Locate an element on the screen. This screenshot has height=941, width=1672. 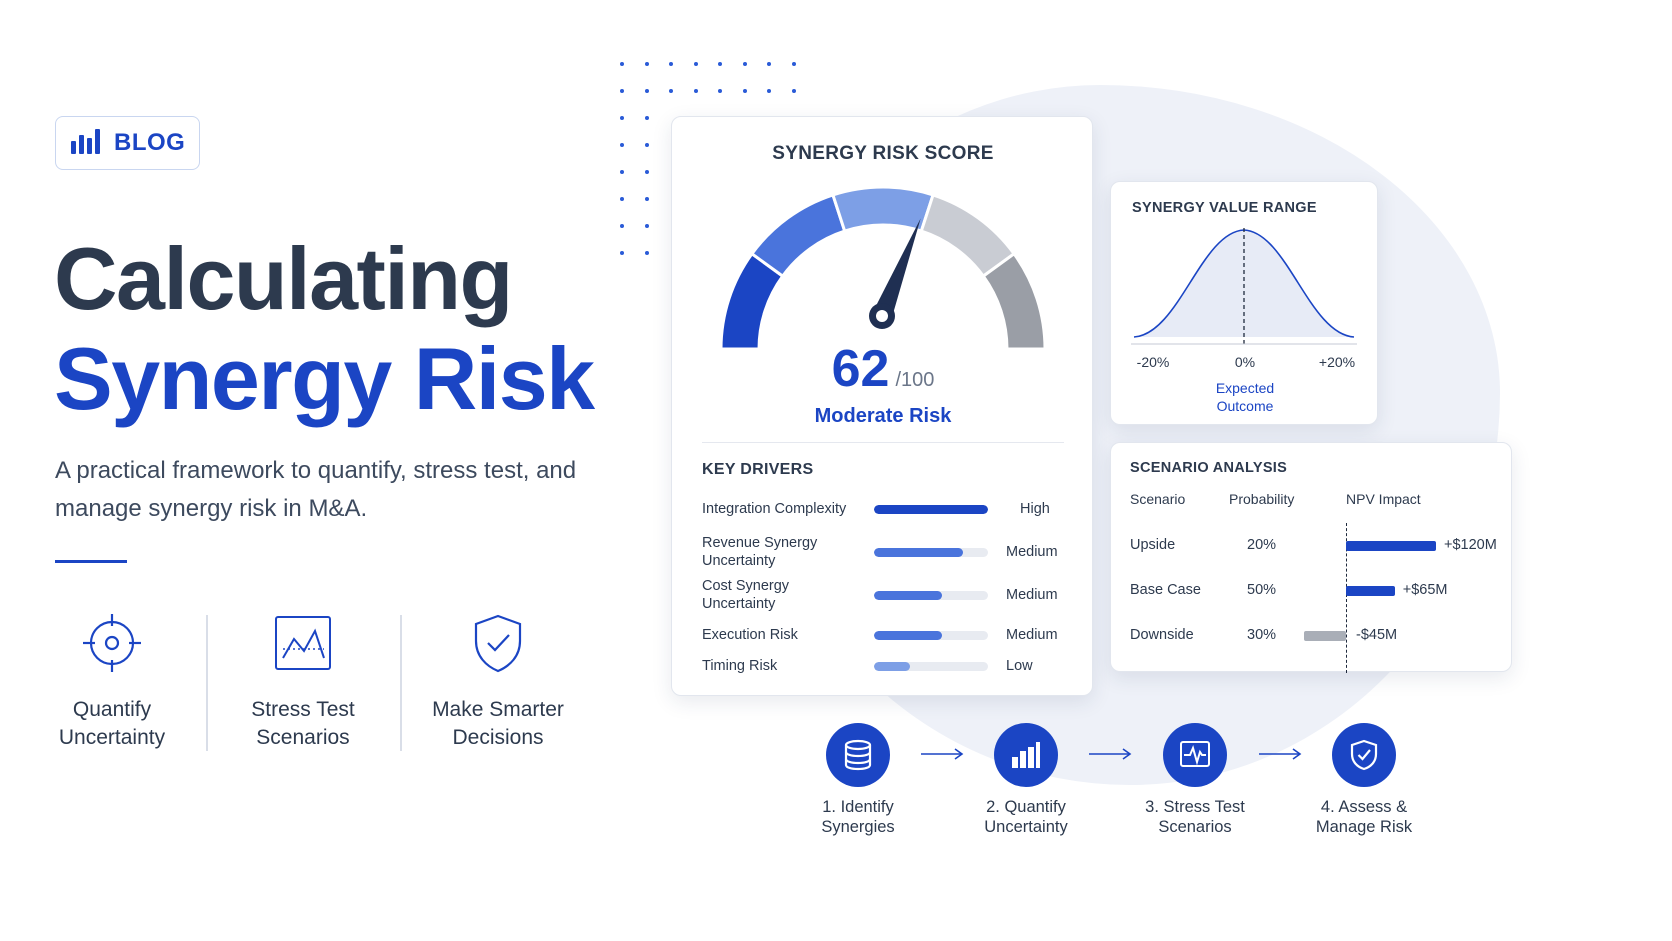
step-label: 3. Stress Test Scenarios is located at coordinates (1195, 817).